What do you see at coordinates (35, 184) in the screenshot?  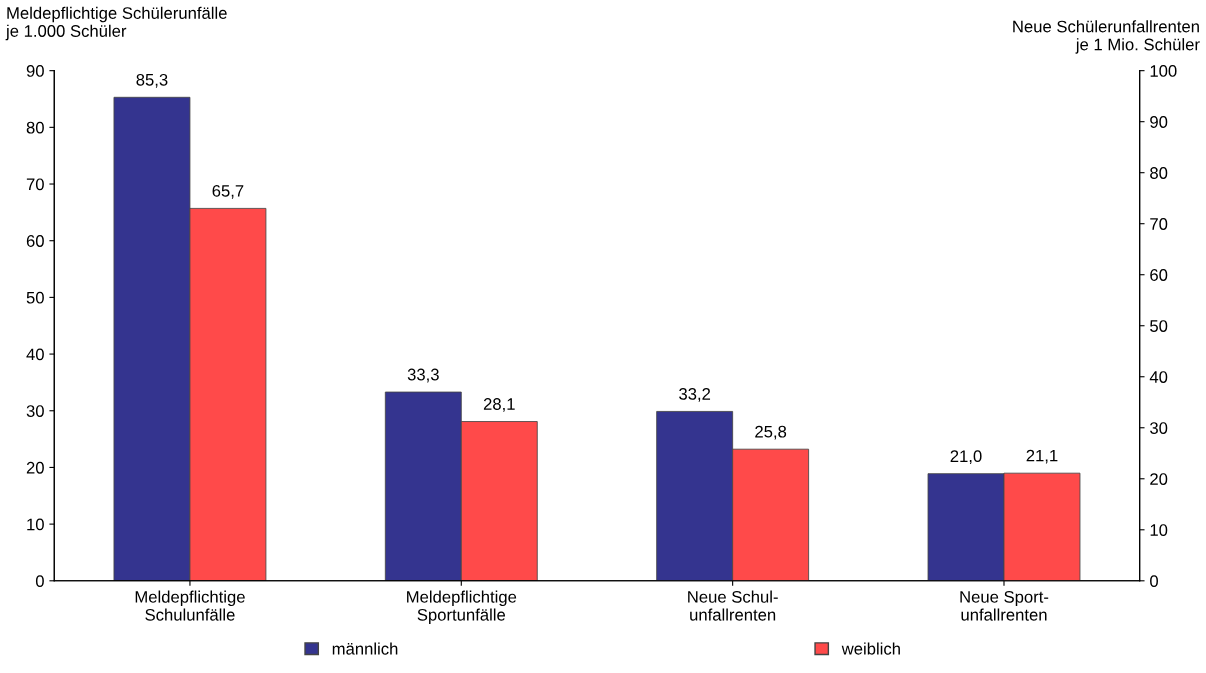 I see `y-tick-label: 70` at bounding box center [35, 184].